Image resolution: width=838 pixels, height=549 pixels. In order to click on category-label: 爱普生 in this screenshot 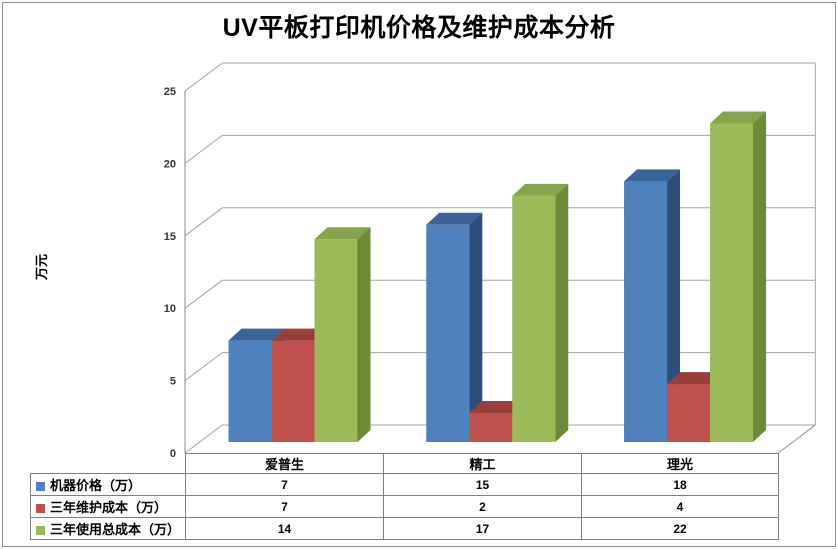, I will do `click(284, 463)`.